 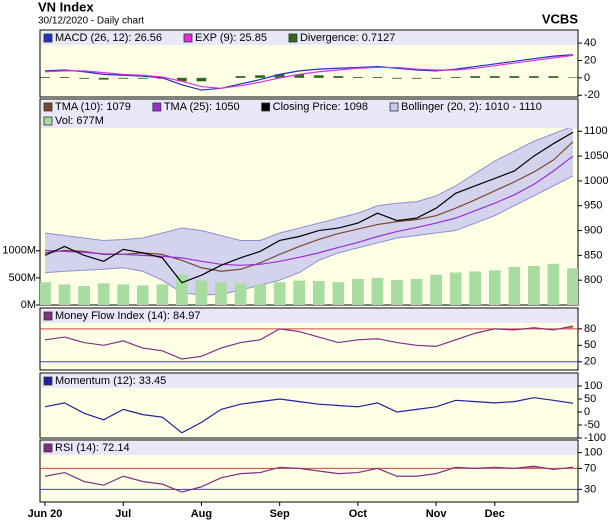 What do you see at coordinates (593, 255) in the screenshot?
I see `y-tick-label: 850` at bounding box center [593, 255].